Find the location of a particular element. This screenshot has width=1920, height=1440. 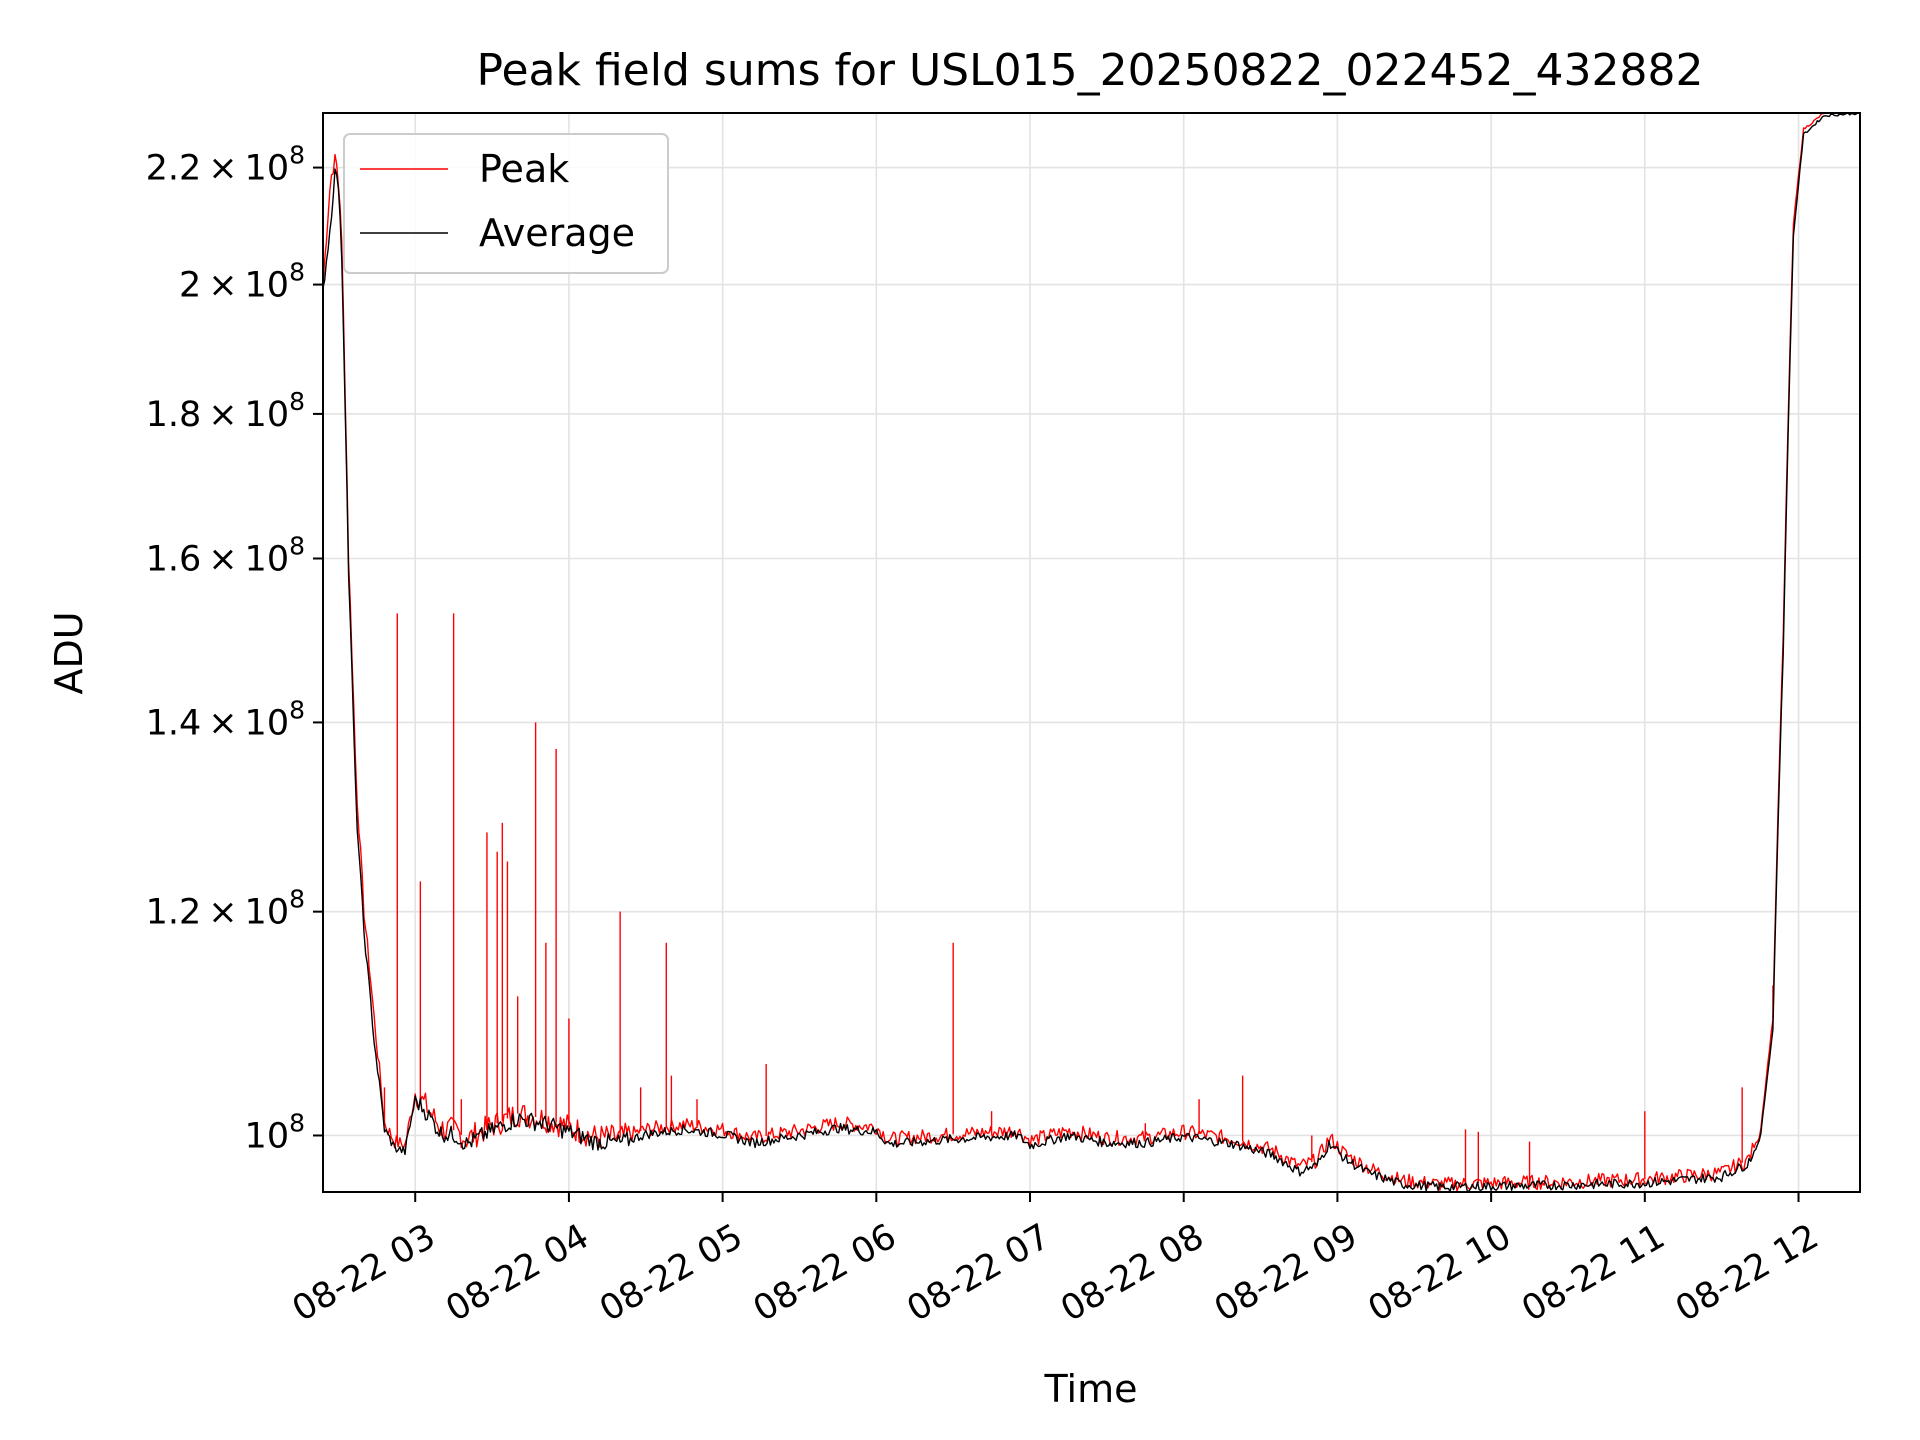

y-tick-label: 1.4 × 10⁸ is located at coordinates (225, 719).